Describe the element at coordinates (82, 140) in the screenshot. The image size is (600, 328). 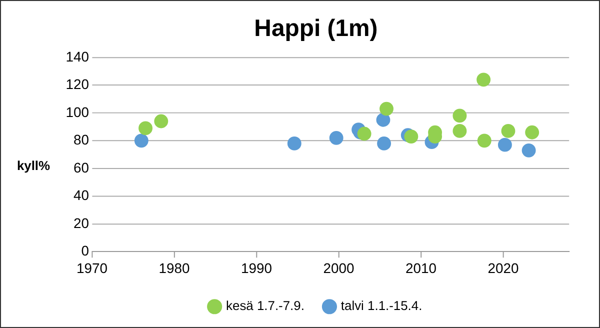
I see `y-tick-label: 80` at that location.